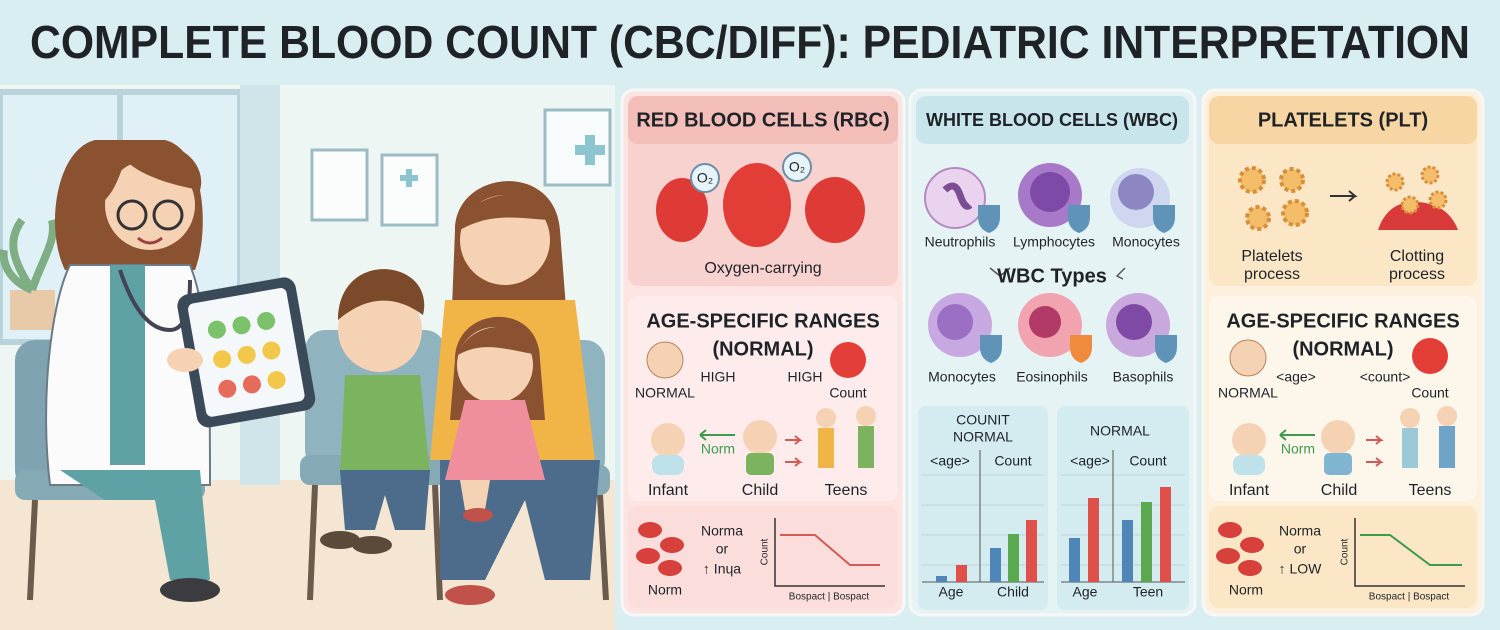 The image size is (1500, 630). I want to click on stage-label: Infant, so click(1249, 490).